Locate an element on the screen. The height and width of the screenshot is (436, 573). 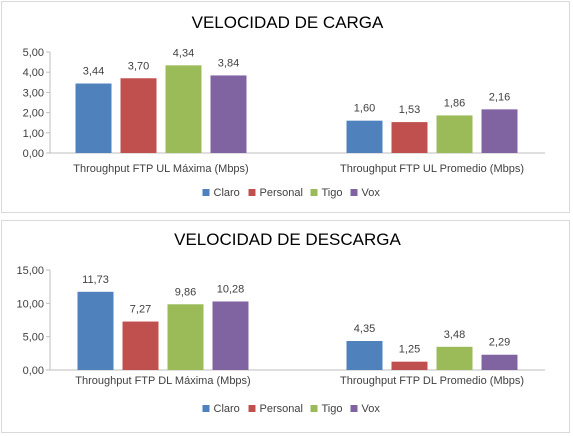
data-label: 2,29 is located at coordinates (499, 343).